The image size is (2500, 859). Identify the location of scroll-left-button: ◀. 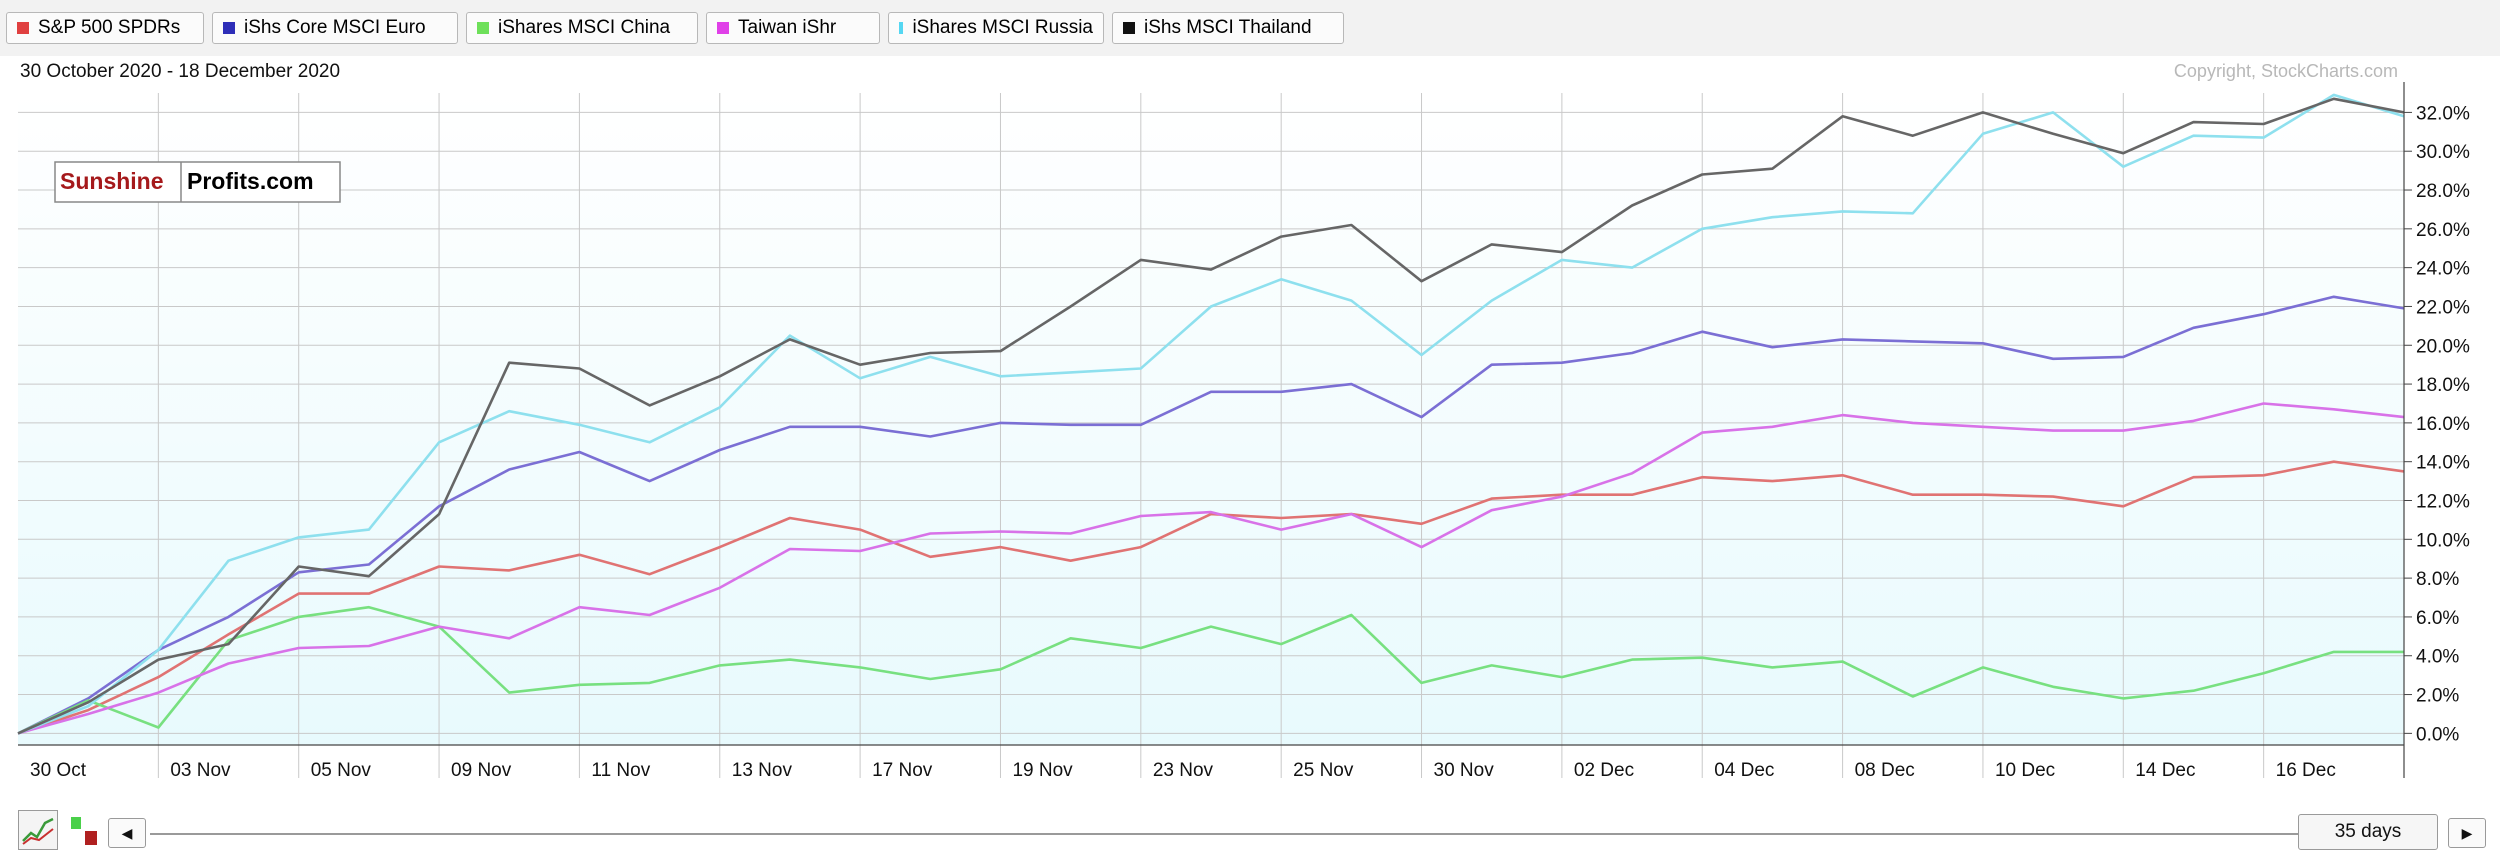
(127, 833).